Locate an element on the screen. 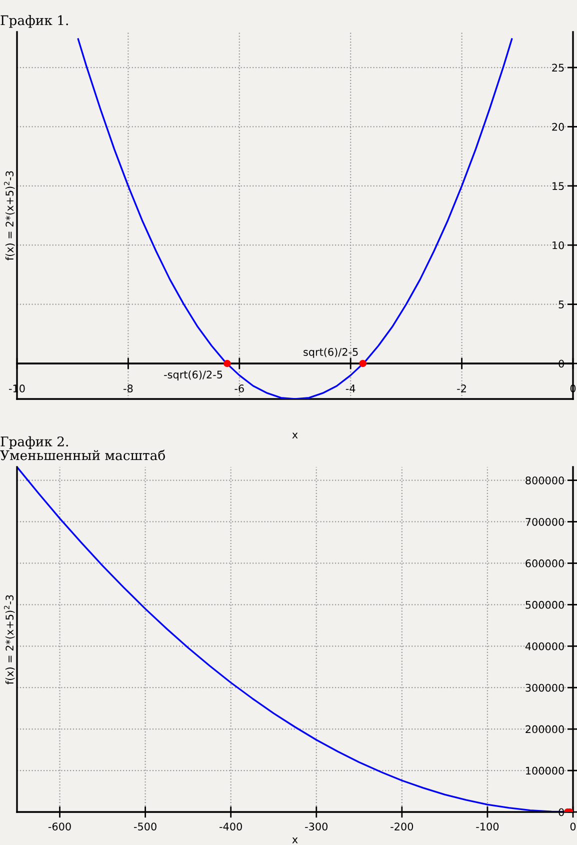 Image resolution: width=577 pixels, height=845 pixels. x-tick-label: -500 is located at coordinates (145, 826).